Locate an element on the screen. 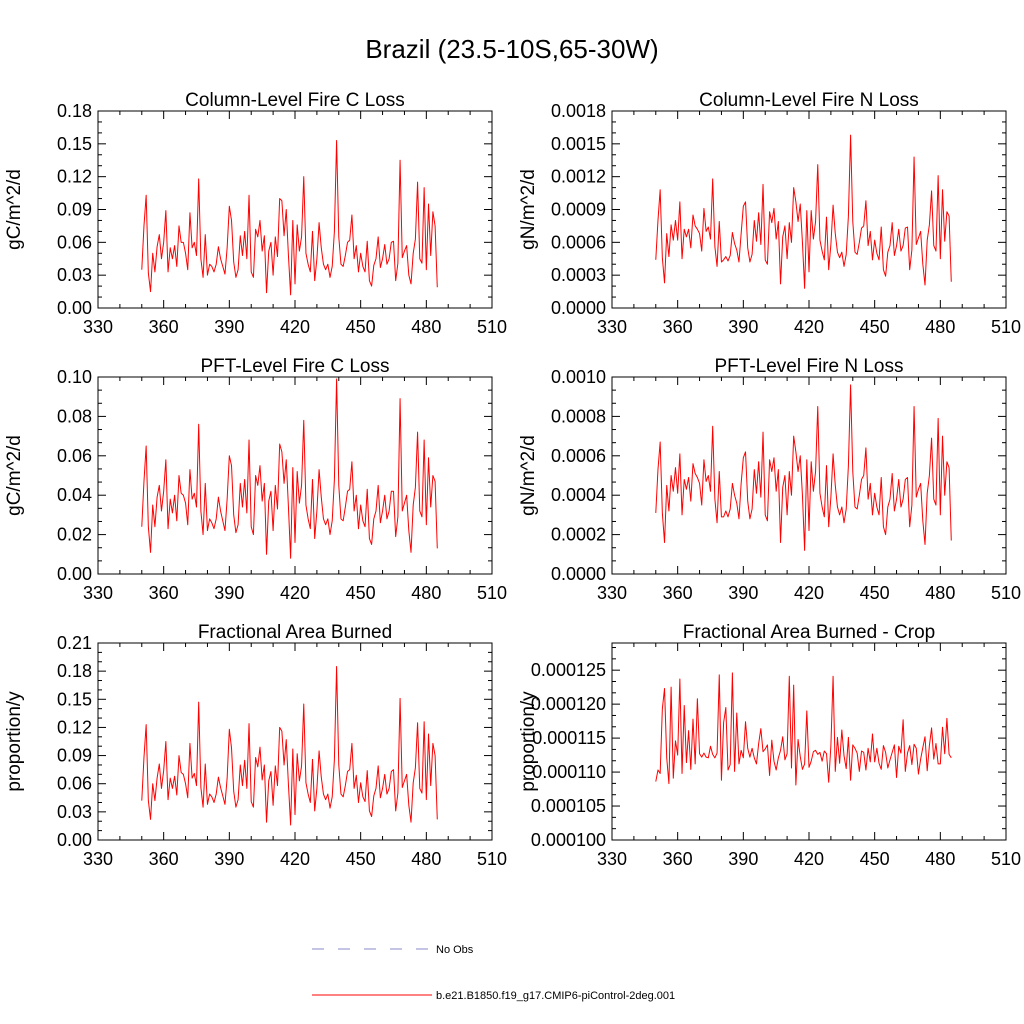 The image size is (1024, 1024). y-tick-label: 0.000105 is located at coordinates (568, 806).